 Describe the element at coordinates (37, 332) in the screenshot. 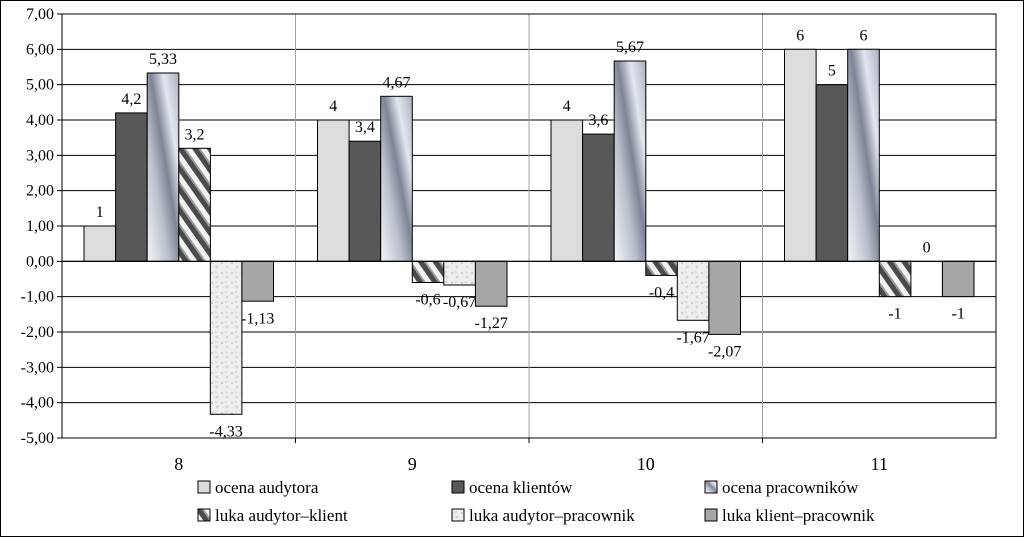

I see `y-tick-label: -2,00` at that location.